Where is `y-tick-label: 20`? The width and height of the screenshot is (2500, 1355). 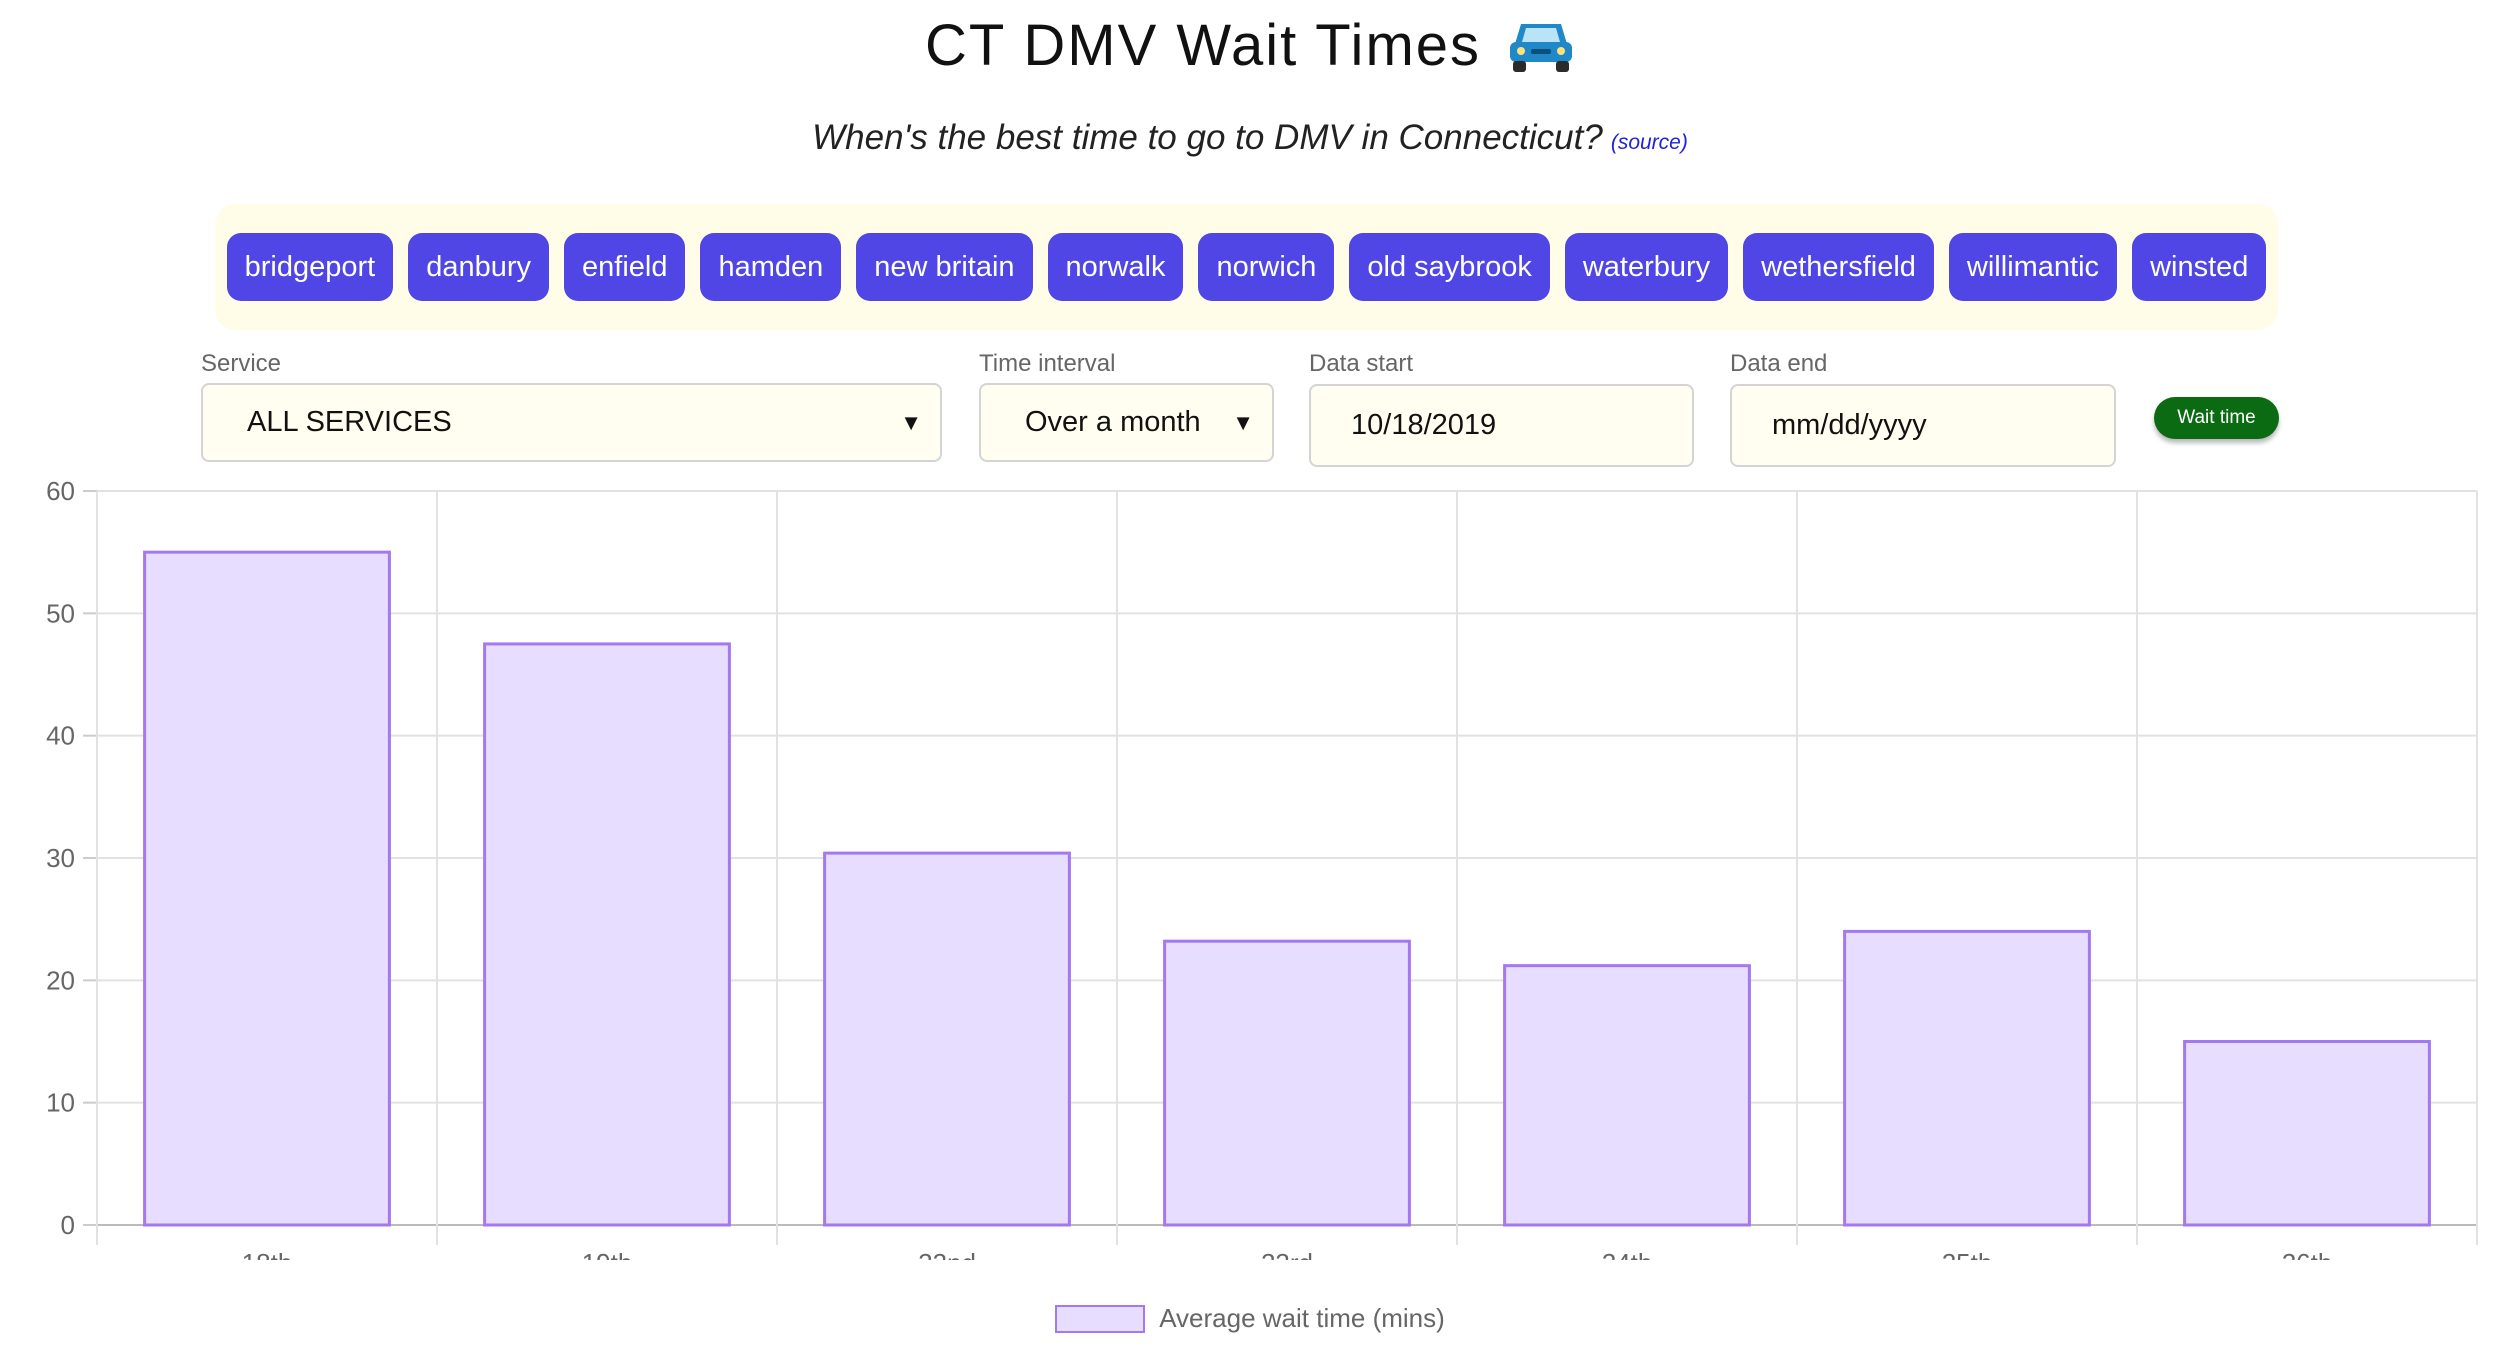
y-tick-label: 20 is located at coordinates (60, 980).